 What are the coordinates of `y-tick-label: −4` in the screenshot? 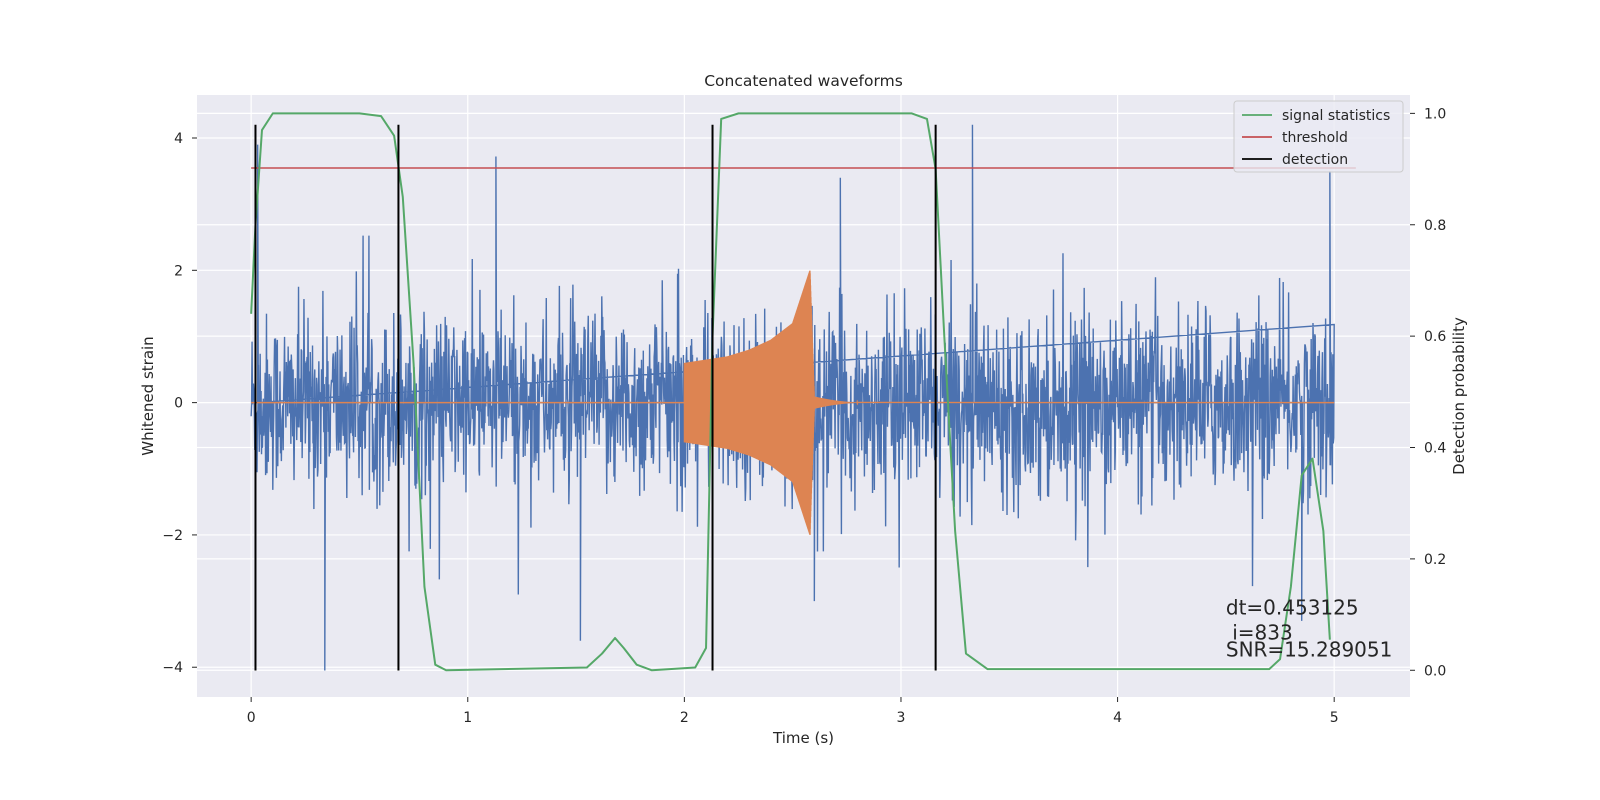 It's located at (172, 668).